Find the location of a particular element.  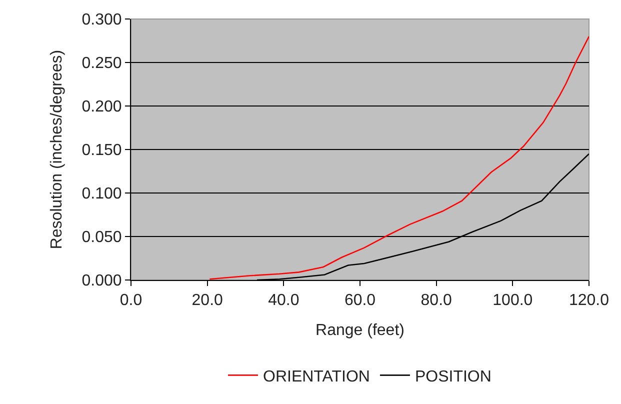

y-axis-title: Resolution (inches/degrees) is located at coordinates (57, 150).